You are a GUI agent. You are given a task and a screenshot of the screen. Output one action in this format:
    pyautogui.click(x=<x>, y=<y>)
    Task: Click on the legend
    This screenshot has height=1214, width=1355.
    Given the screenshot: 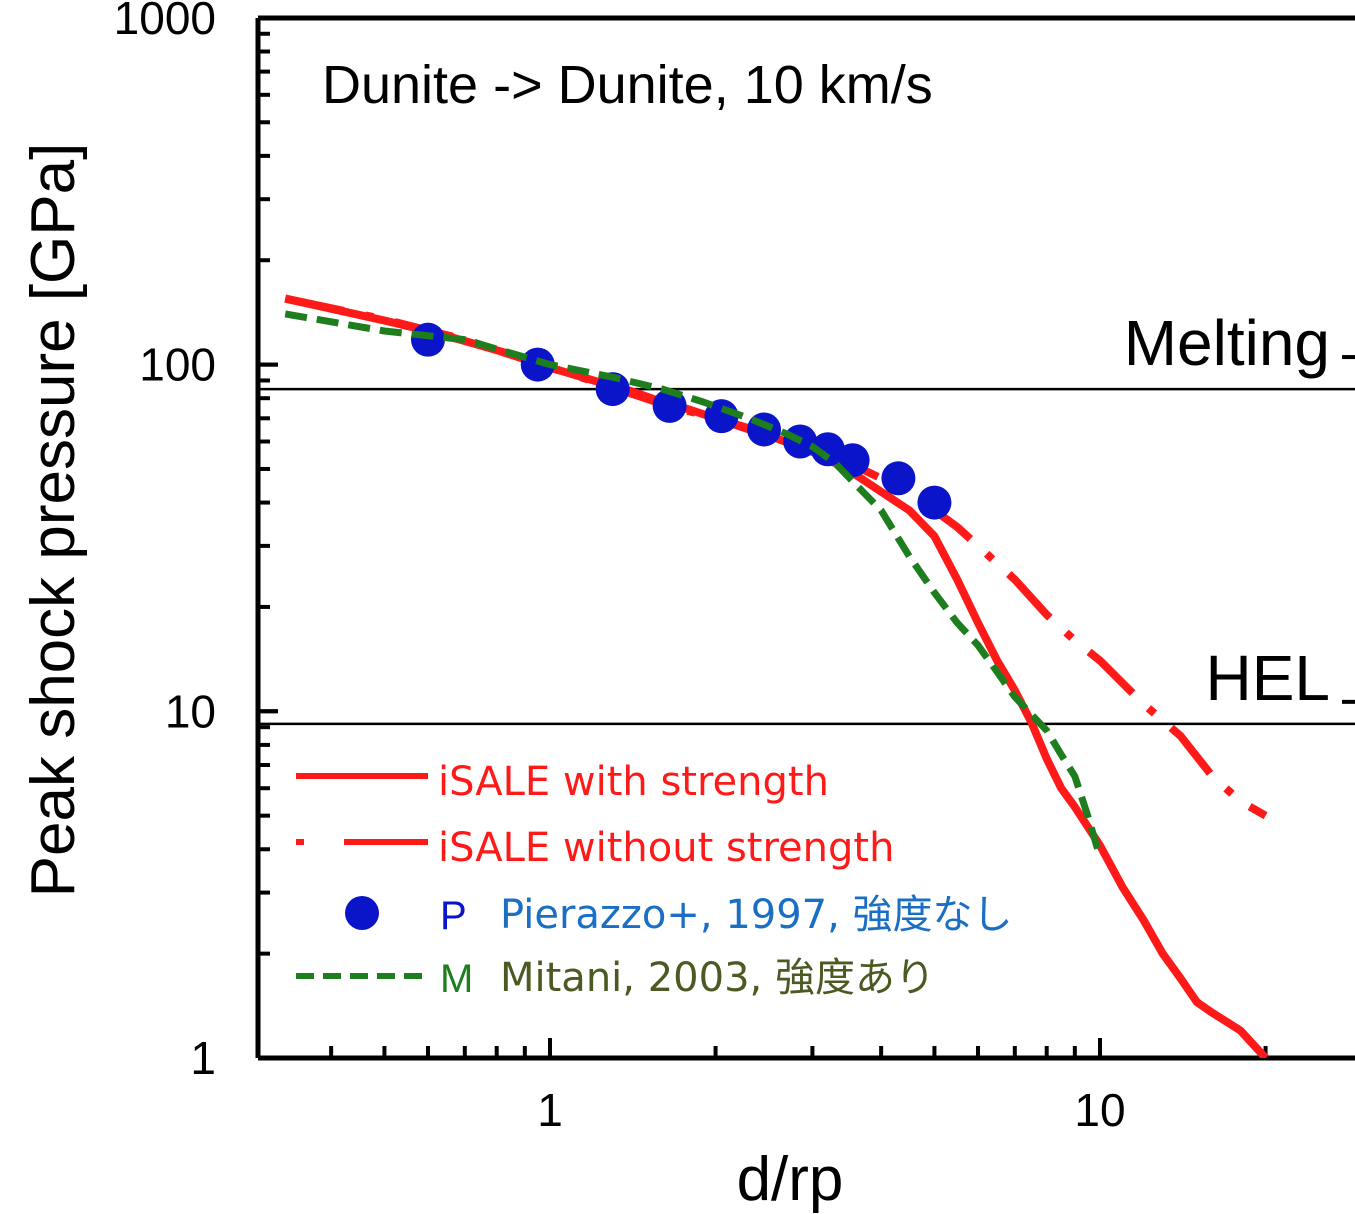 What is the action you would take?
    pyautogui.click(x=362, y=876)
    